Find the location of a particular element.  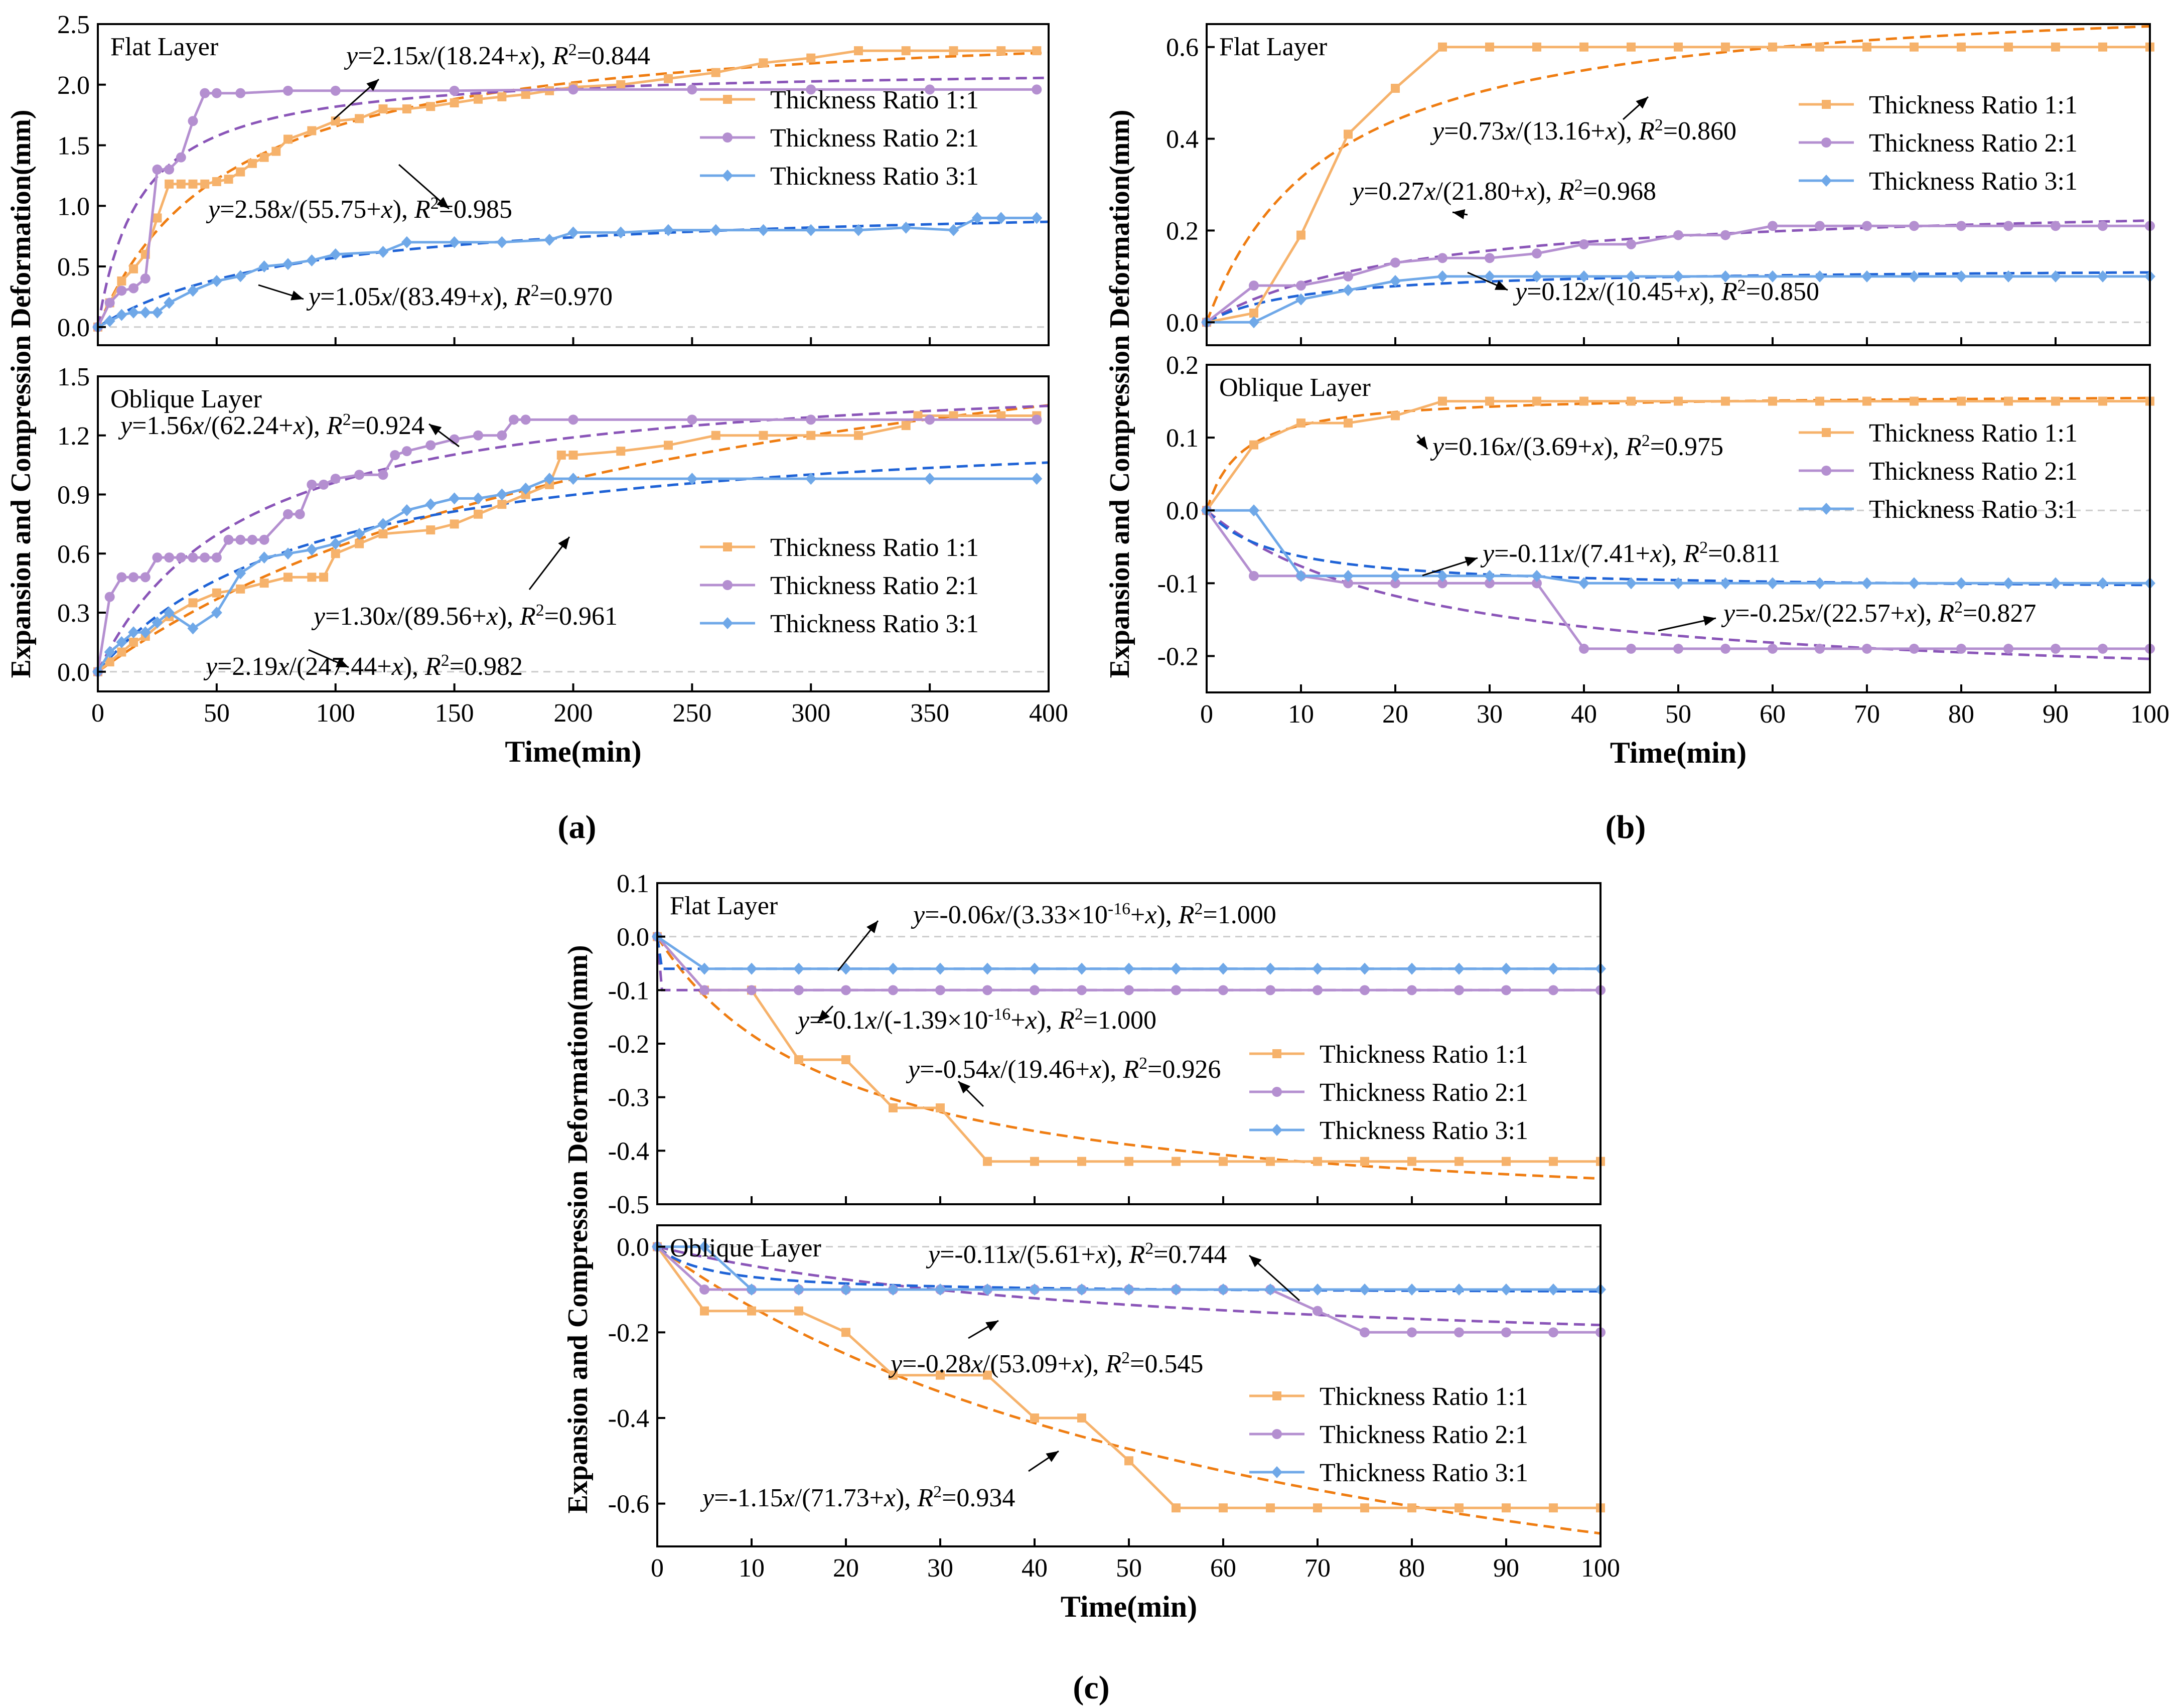

fit-curve is located at coordinates (572, 189).